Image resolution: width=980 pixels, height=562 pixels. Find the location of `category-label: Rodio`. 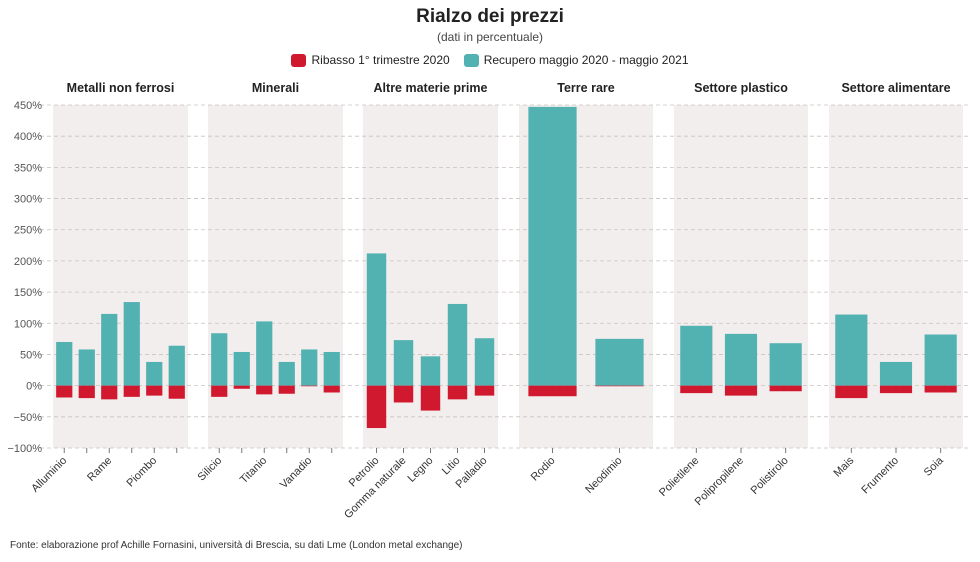

category-label: Rodio is located at coordinates (543, 469).